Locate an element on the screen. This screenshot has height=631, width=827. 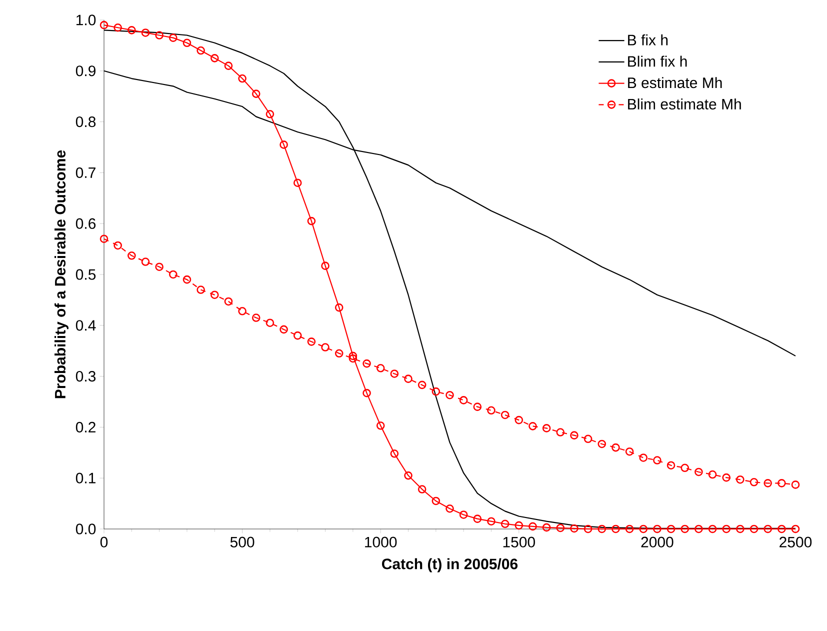
x-tick-label: 2000 is located at coordinates (657, 542).